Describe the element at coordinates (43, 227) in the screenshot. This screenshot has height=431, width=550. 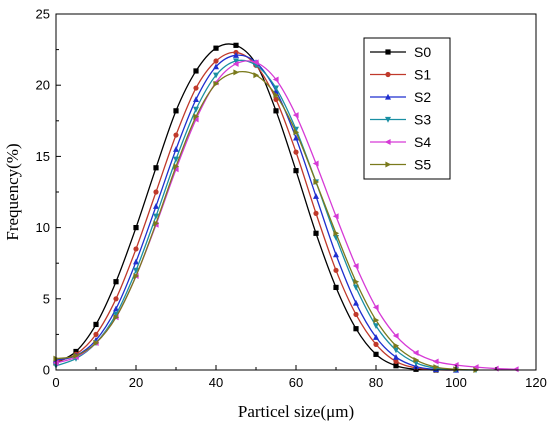
I see `y-tick-label: 10` at that location.